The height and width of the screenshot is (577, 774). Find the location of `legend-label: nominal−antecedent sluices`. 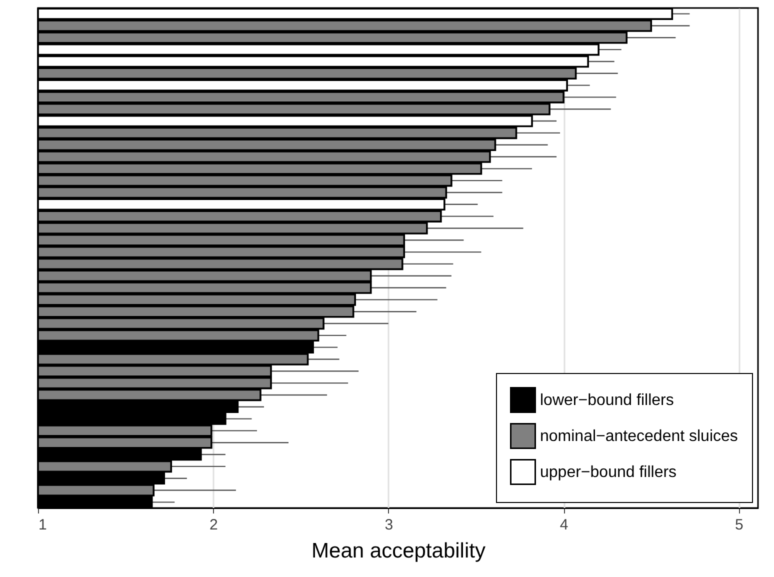

legend-label: nominal−antecedent sluices is located at coordinates (639, 436).